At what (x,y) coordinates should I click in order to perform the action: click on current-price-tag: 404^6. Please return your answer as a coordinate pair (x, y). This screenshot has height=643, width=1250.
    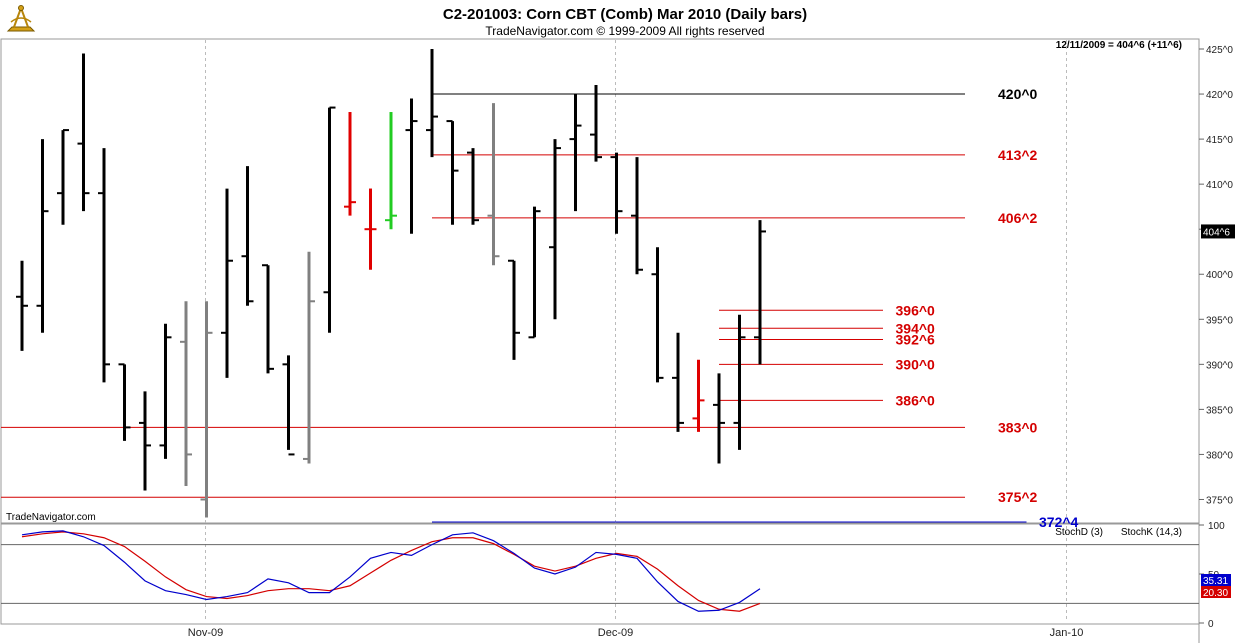
    Looking at the image, I should click on (1218, 231).